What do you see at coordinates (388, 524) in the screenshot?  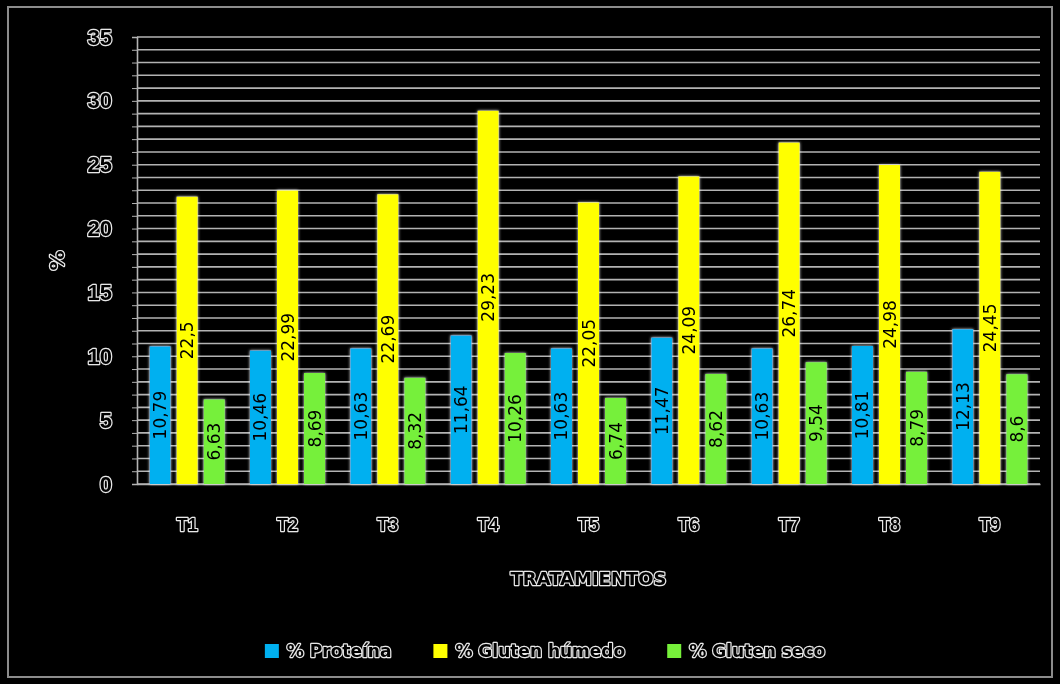 I see `x-tick-label: T3` at bounding box center [388, 524].